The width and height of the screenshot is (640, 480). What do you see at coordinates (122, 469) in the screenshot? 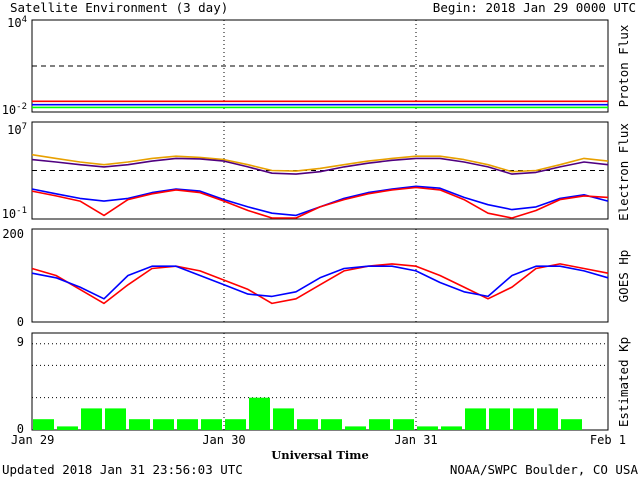
I see `updated-timestamp: Updated 2018 Jan 31 23:56:03 UTC` at bounding box center [122, 469].